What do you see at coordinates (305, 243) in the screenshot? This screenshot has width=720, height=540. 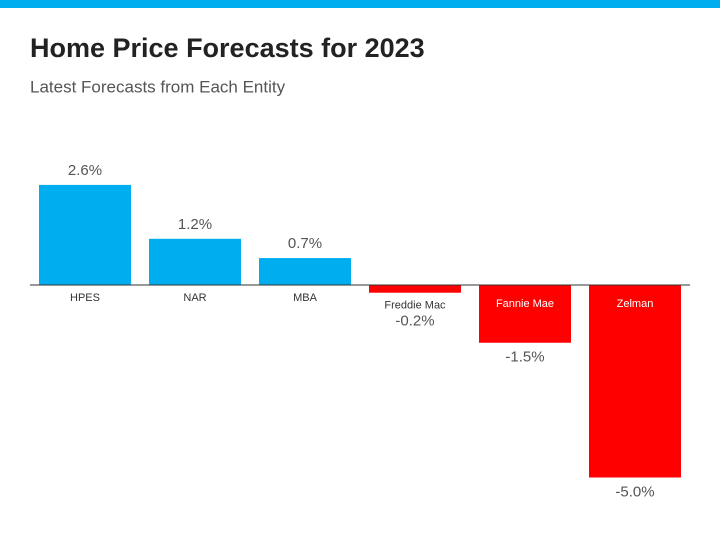 I see `value-label: 0.7%` at bounding box center [305, 243].